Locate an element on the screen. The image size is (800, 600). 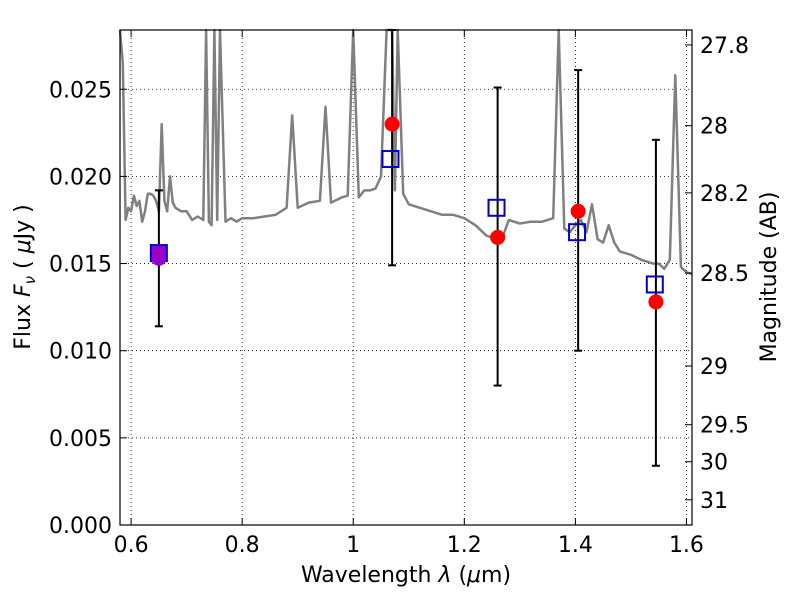
x-axis-label-symbol: λ is located at coordinates (444, 575).